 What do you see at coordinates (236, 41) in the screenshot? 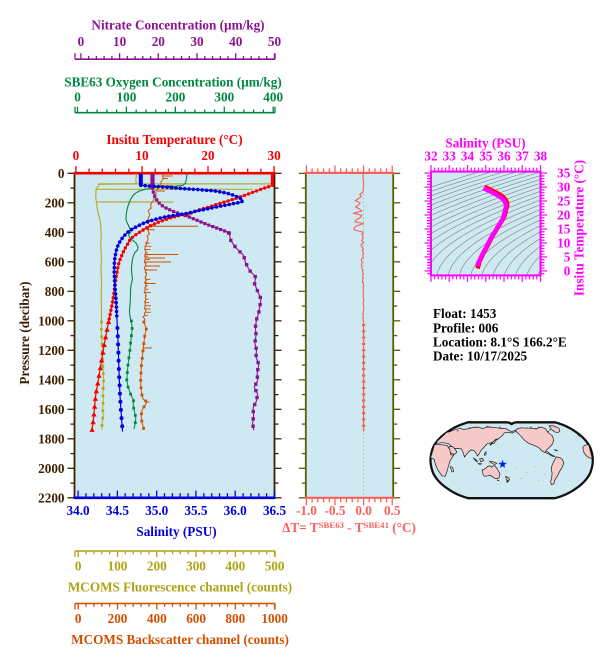
I see `svg-text: 40` at bounding box center [236, 41].